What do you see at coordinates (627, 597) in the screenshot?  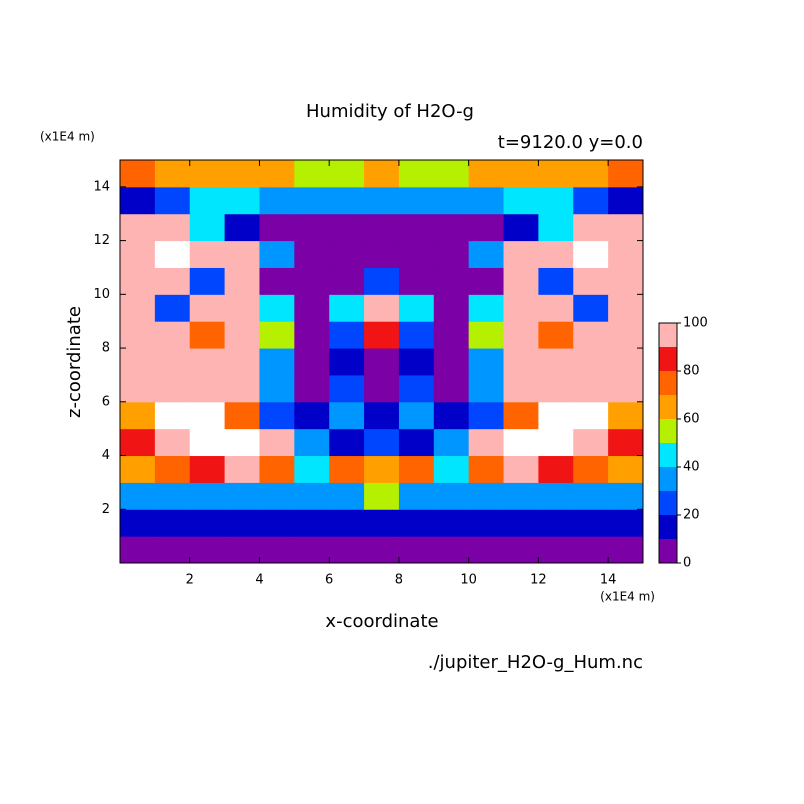 I see `x-unit: (x1E4 m)` at bounding box center [627, 597].